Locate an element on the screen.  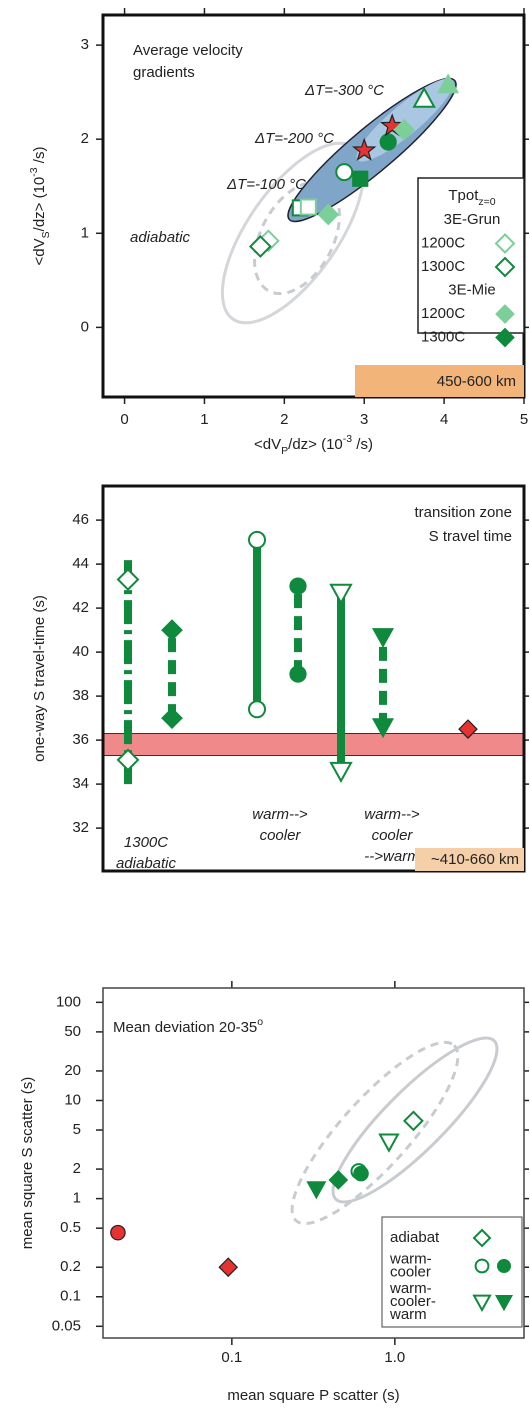
x-tick-label: 0 is located at coordinates (124, 419).